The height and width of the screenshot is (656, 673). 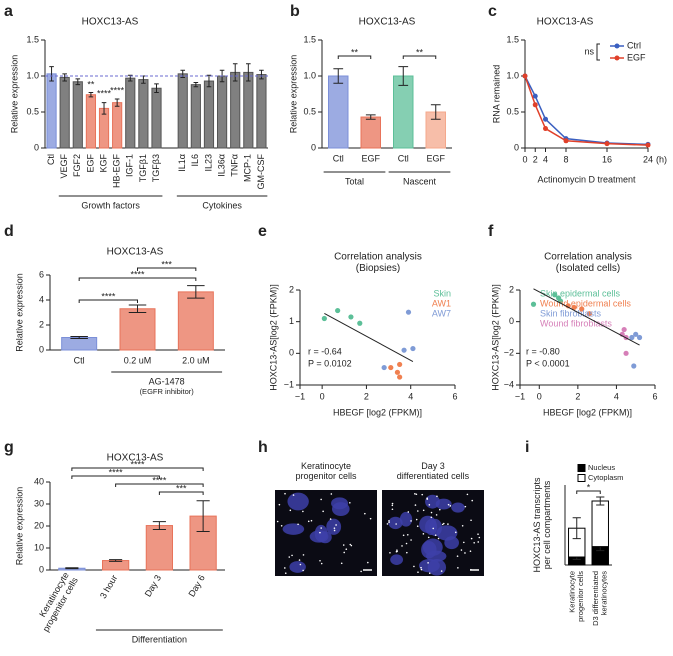 I want to click on x-tick-label: Day 3, so click(x=153, y=585).